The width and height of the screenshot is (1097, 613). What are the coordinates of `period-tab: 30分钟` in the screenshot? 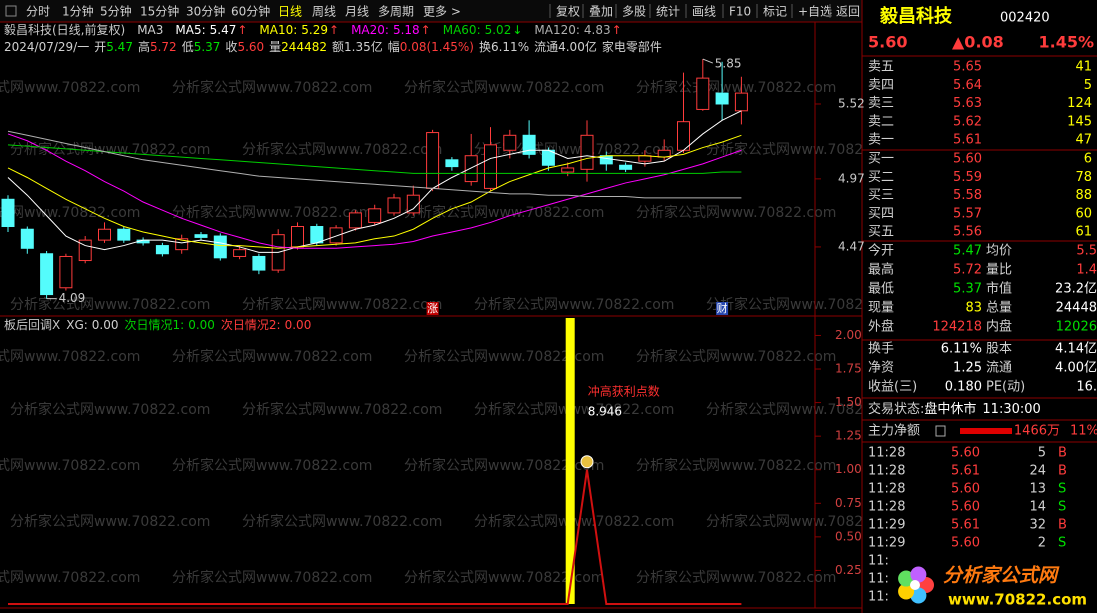 It's located at (205, 11).